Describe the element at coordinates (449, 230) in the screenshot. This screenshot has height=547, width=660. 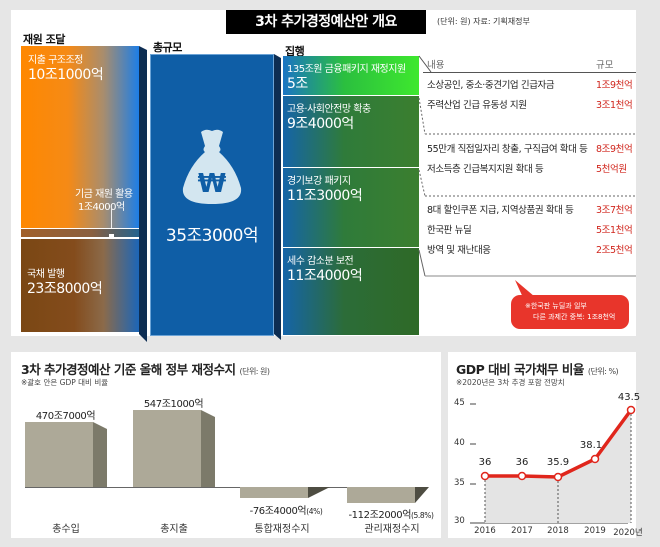
I see `detail-row-6-content: 한국판 뉴딜` at that location.